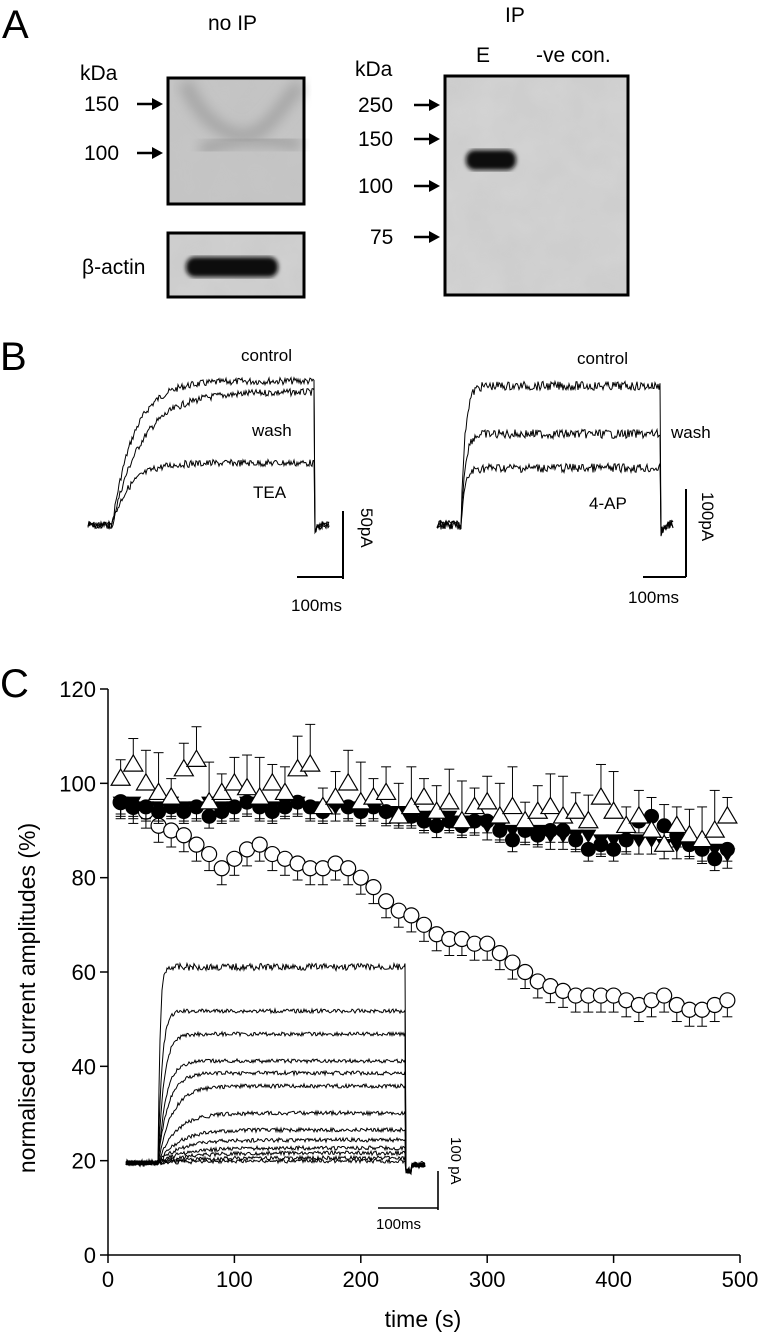 The height and width of the screenshot is (1333, 760). Describe the element at coordinates (84, 878) in the screenshot. I see `y-tick-label: 80` at that location.